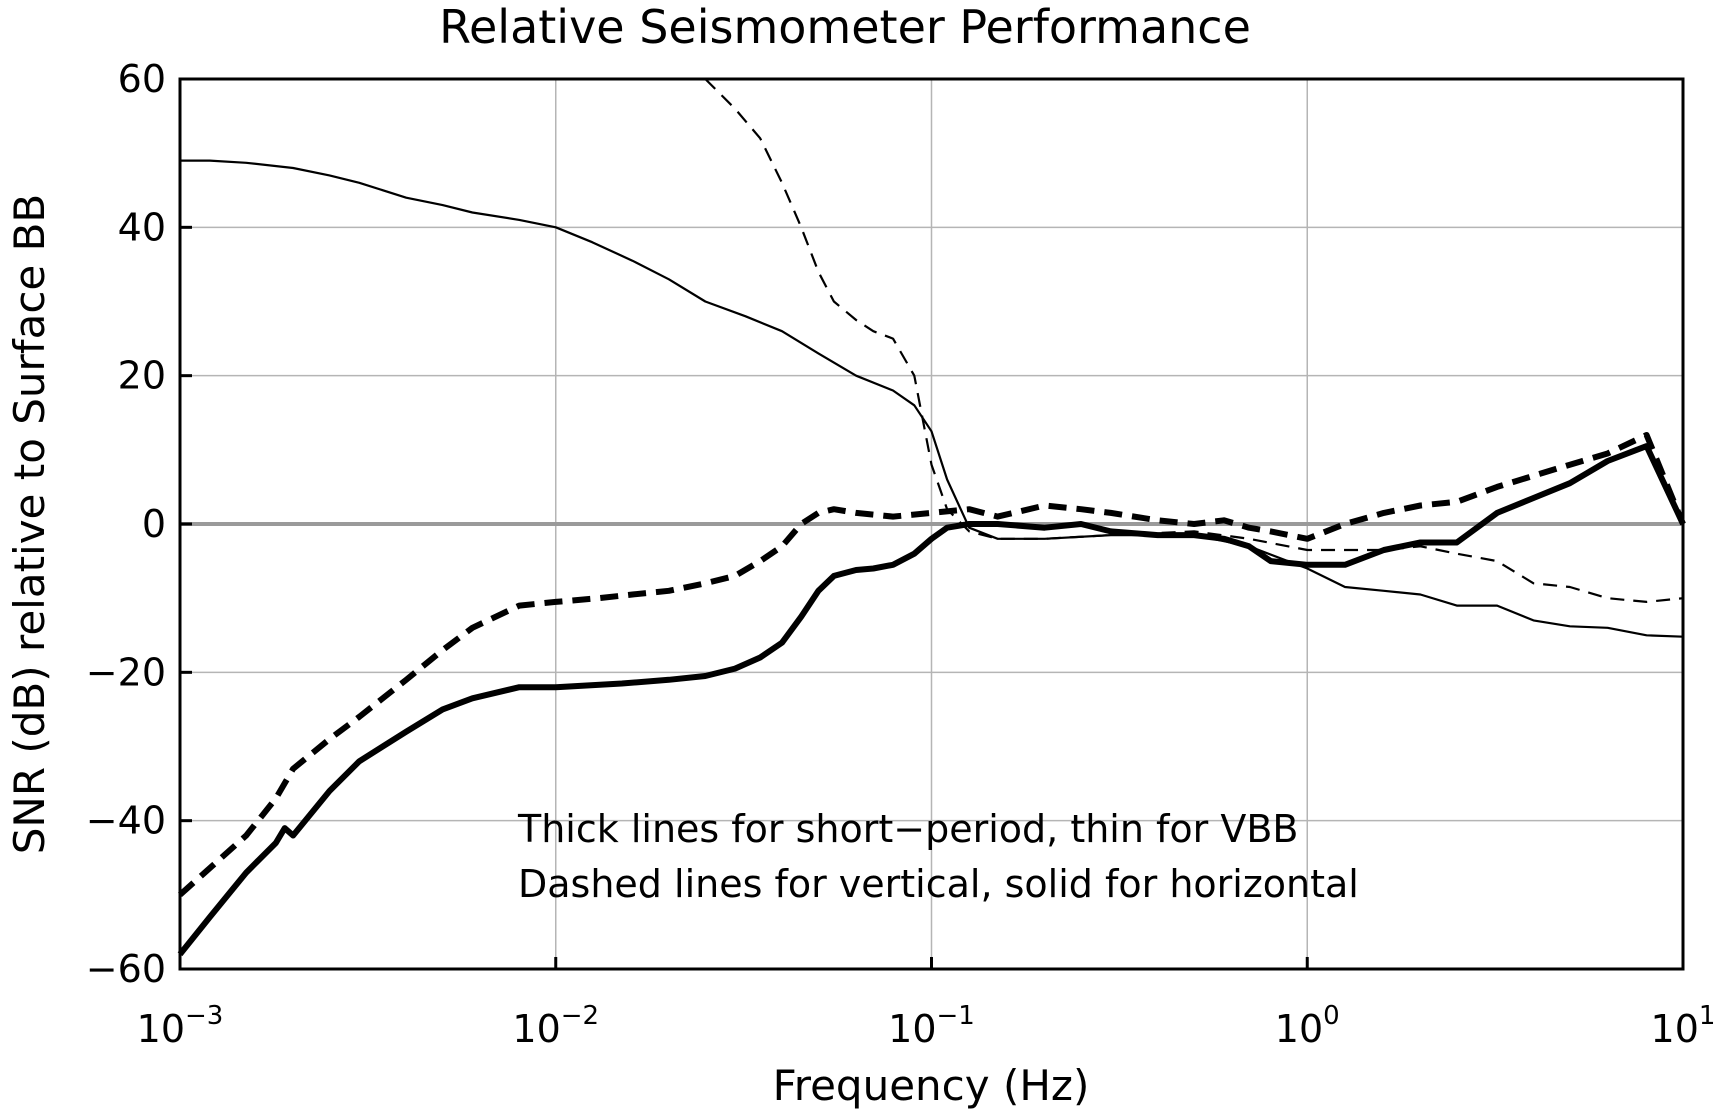  I want to click on x-tick-label: 10⁰, so click(1307, 1026).